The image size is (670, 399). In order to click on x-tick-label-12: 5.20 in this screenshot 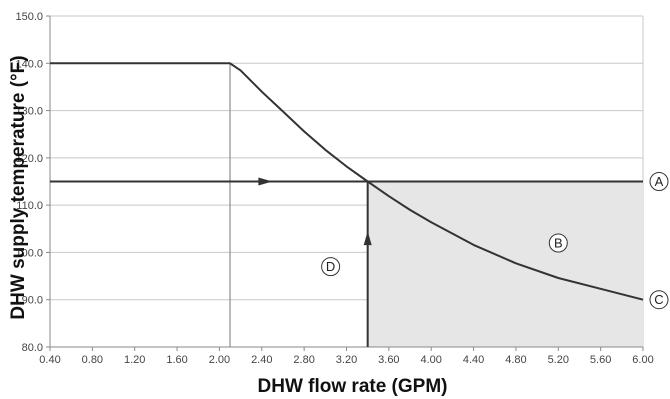, I will do `click(558, 360)`.